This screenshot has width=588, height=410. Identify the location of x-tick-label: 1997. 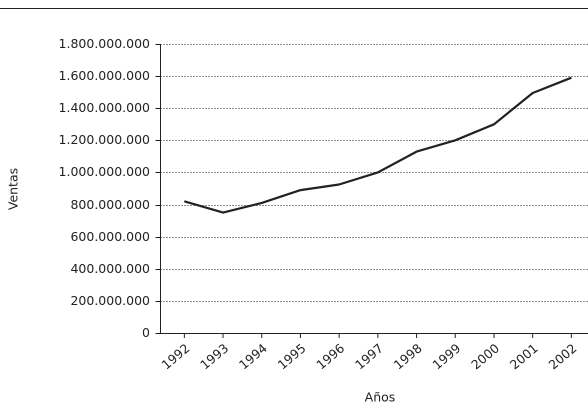
(369, 356).